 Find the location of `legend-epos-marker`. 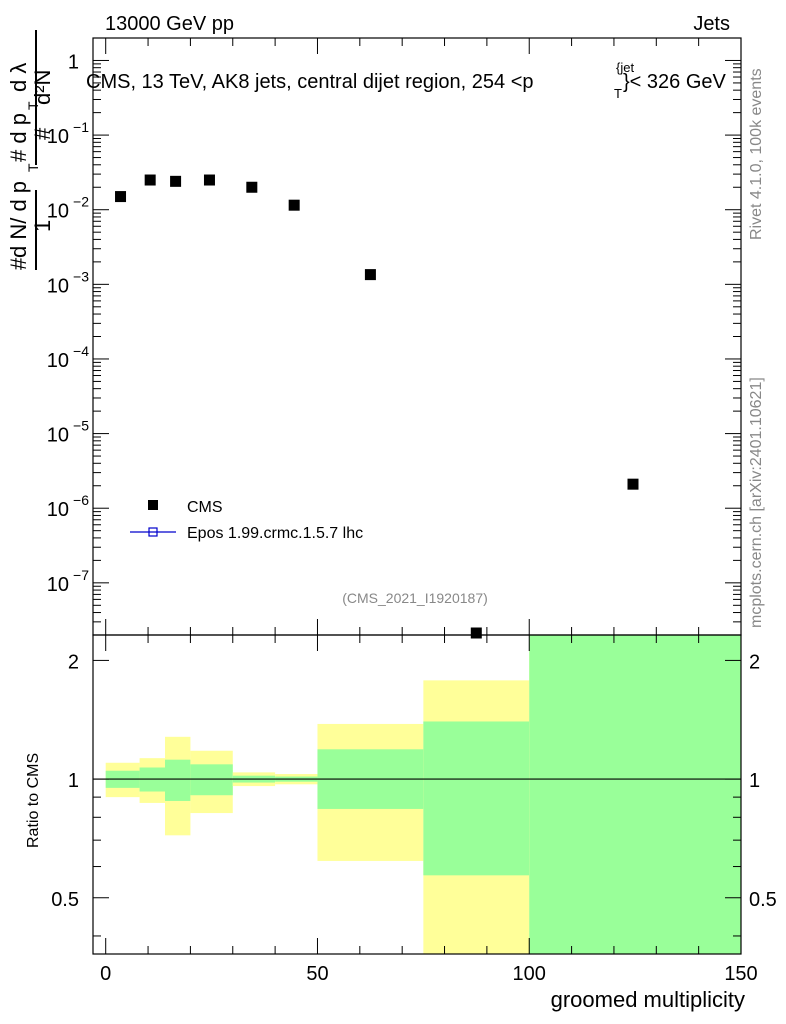

legend-epos-marker is located at coordinates (153, 532).